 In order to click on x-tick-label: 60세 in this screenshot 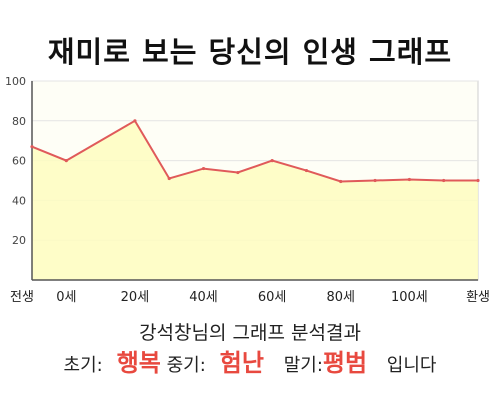, I will do `click(272, 297)`.